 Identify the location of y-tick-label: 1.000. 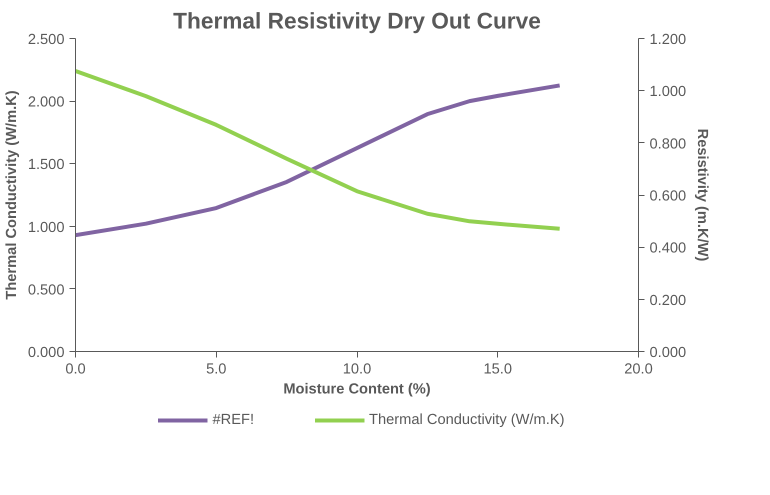
(46, 228).